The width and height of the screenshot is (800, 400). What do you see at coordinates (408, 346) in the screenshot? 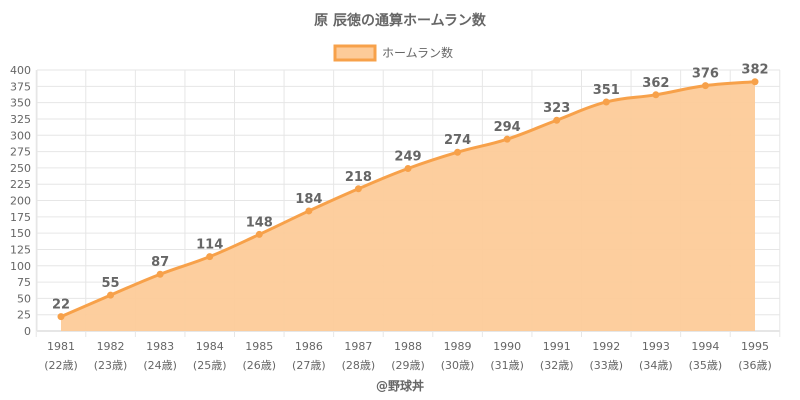
I see `x-tick-label: 1988` at bounding box center [408, 346].